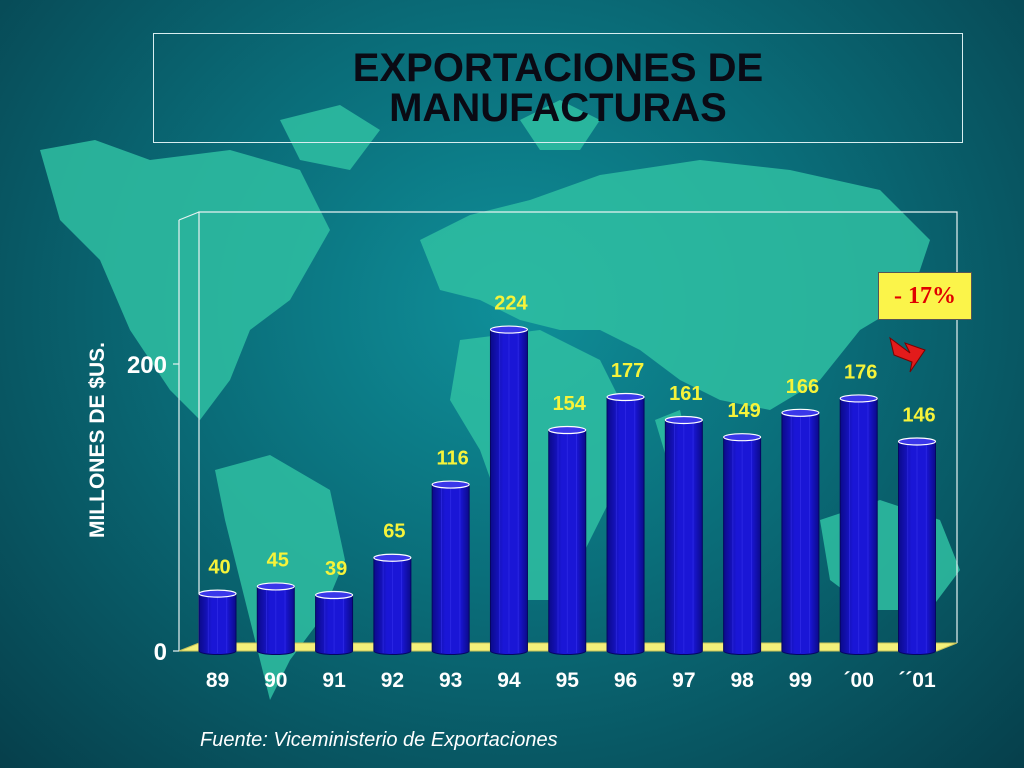  What do you see at coordinates (802, 387) in the screenshot?
I see `value-label: 166` at bounding box center [802, 387].